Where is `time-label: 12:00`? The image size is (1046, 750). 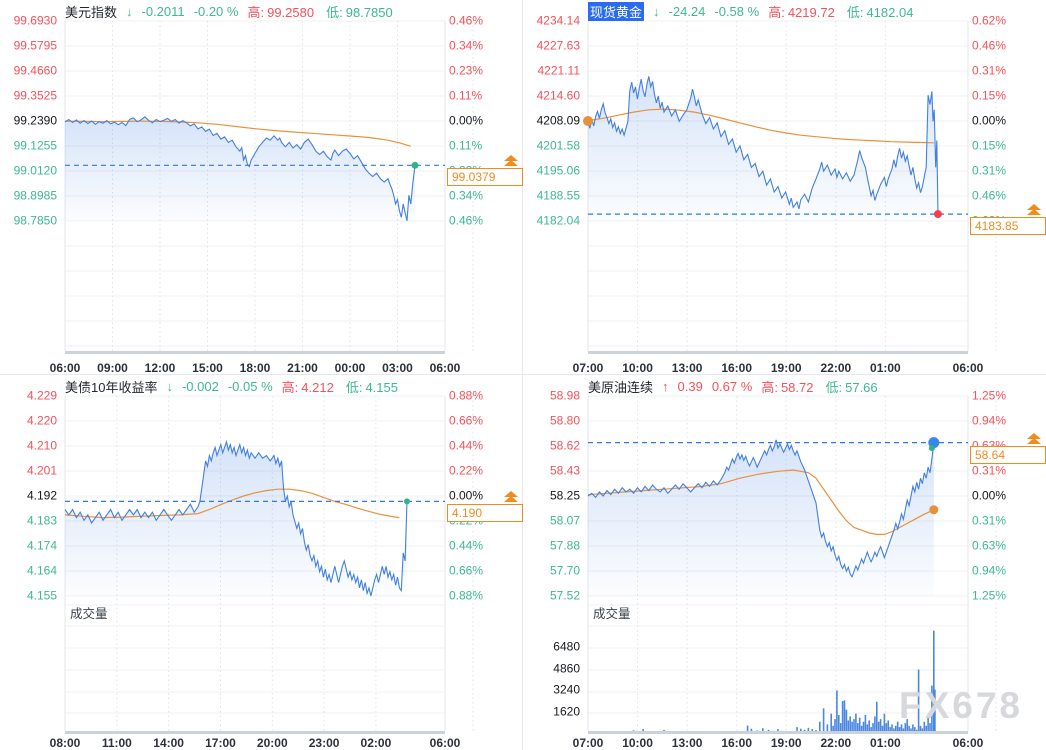 time-label: 12:00 is located at coordinates (160, 368).